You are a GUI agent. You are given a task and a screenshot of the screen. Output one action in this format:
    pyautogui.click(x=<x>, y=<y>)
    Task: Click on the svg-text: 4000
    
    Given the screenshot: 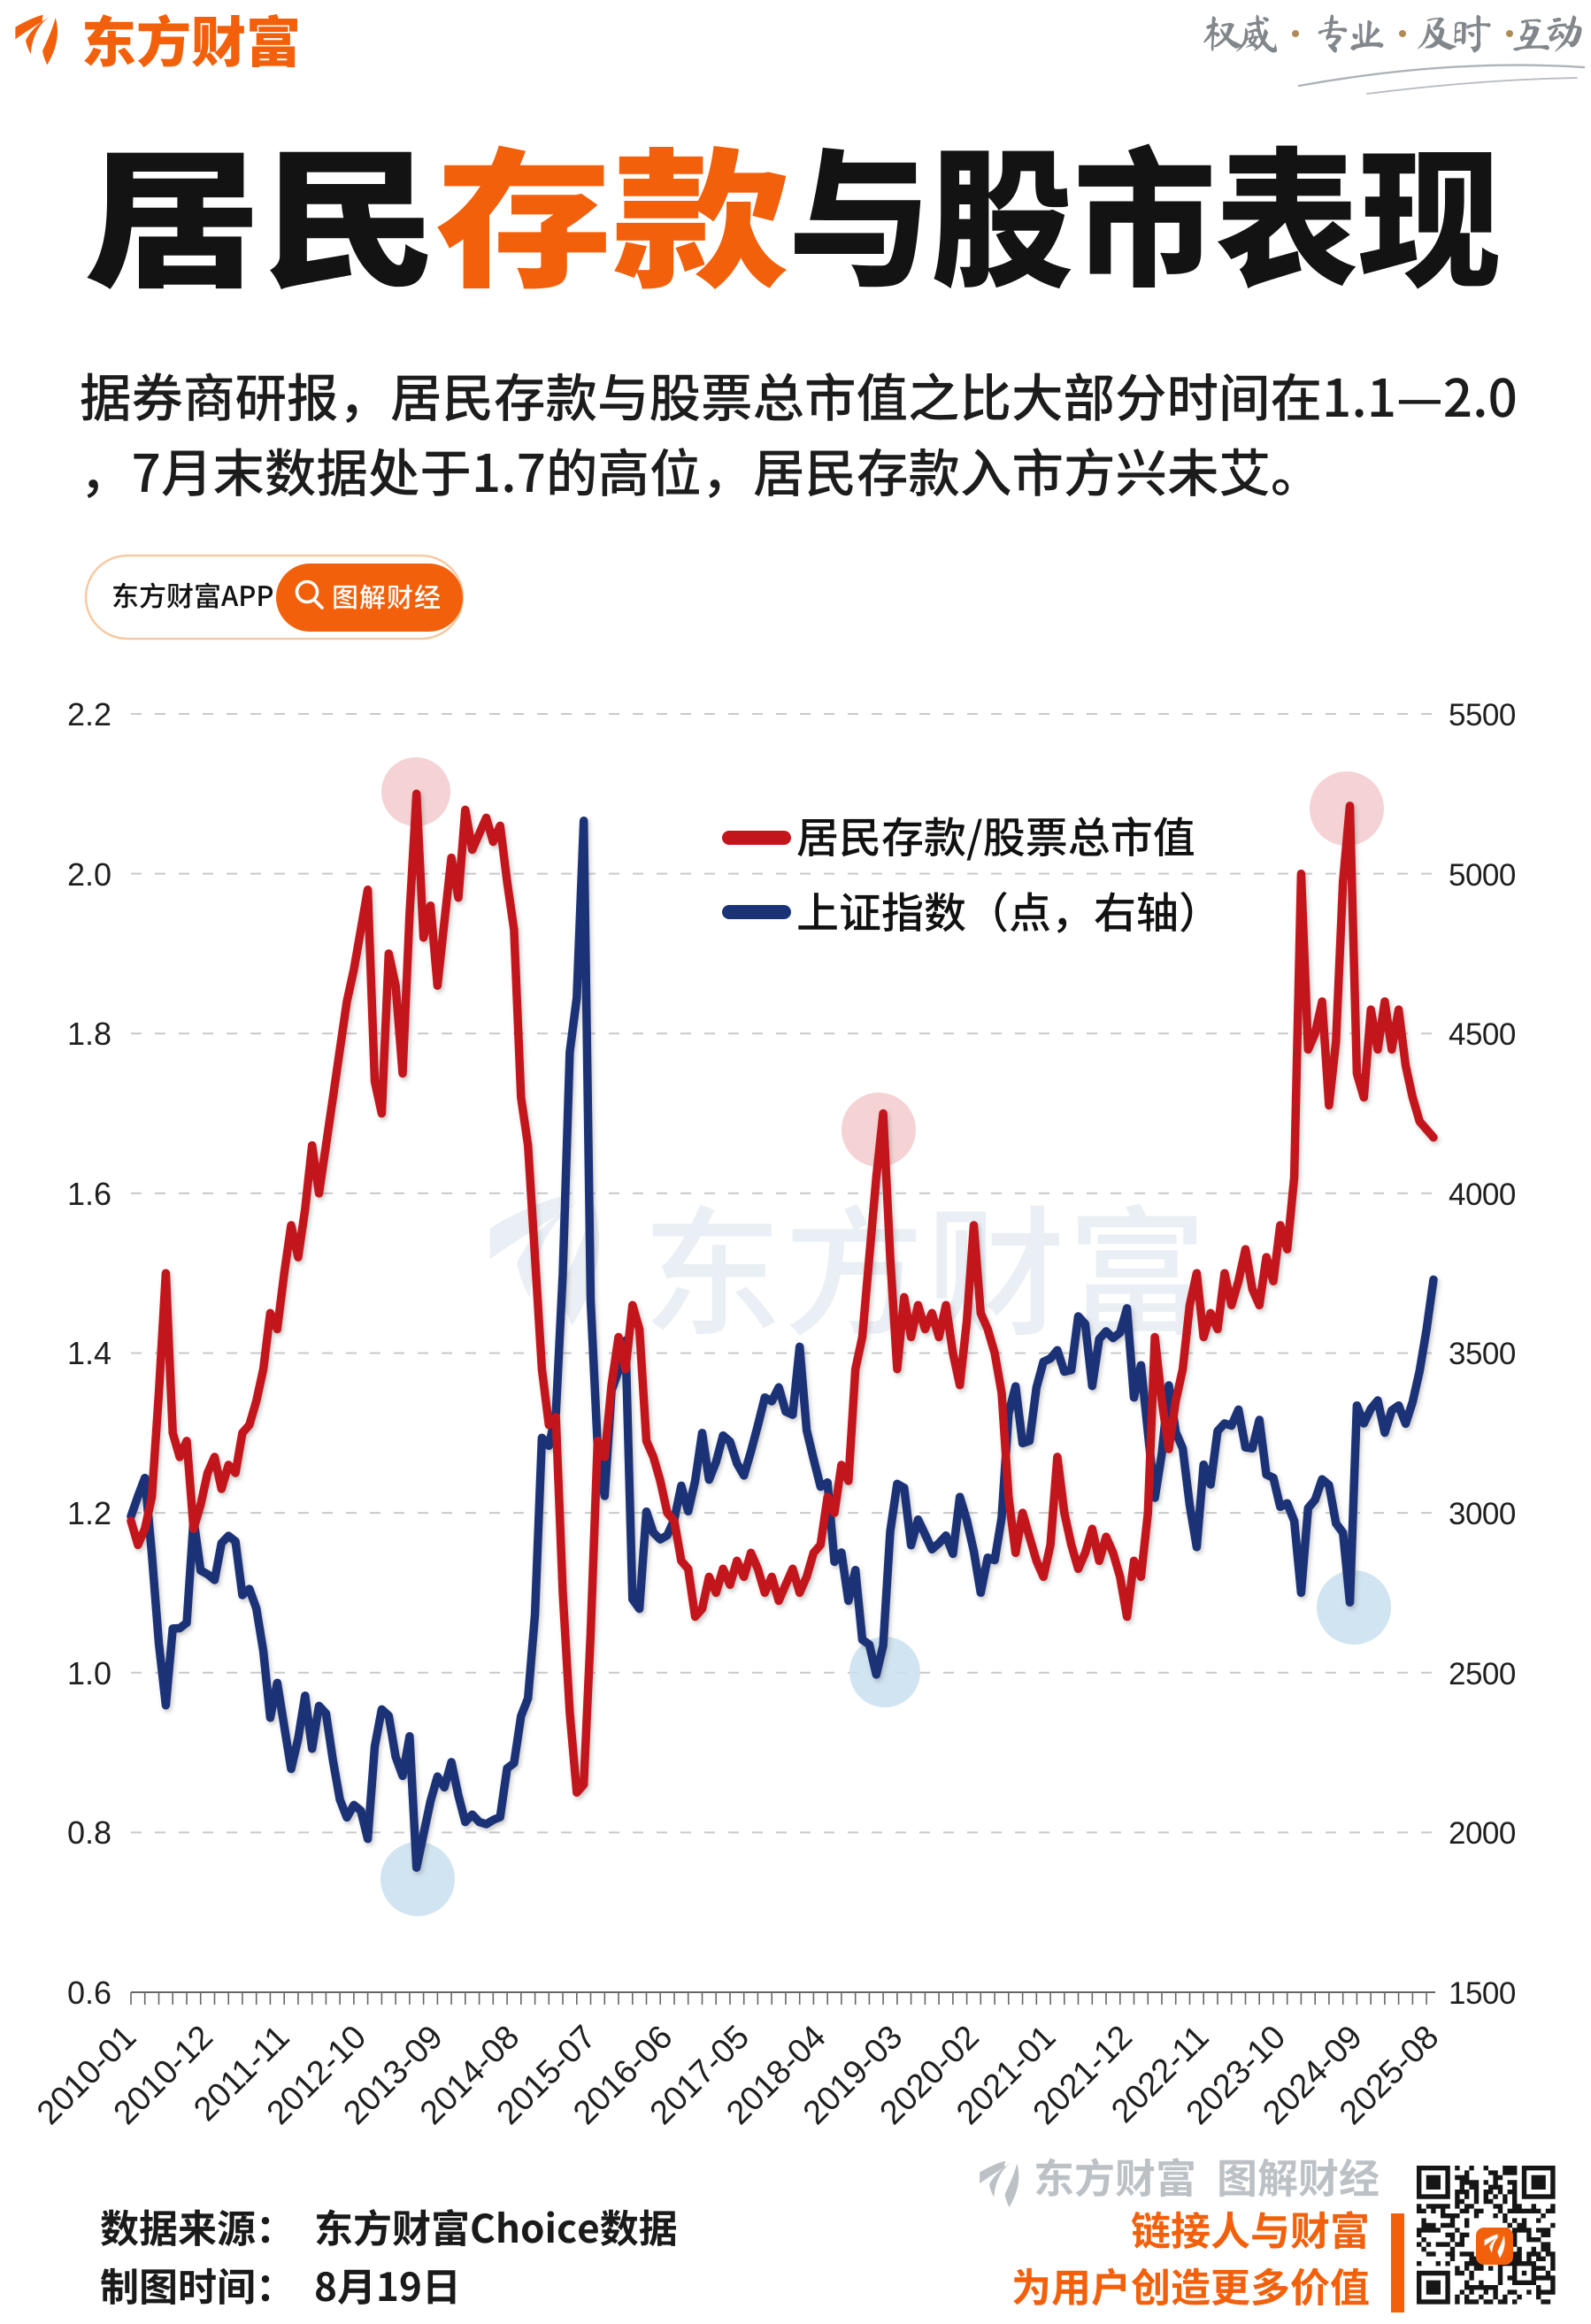 What is the action you would take?
    pyautogui.click(x=1482, y=1194)
    